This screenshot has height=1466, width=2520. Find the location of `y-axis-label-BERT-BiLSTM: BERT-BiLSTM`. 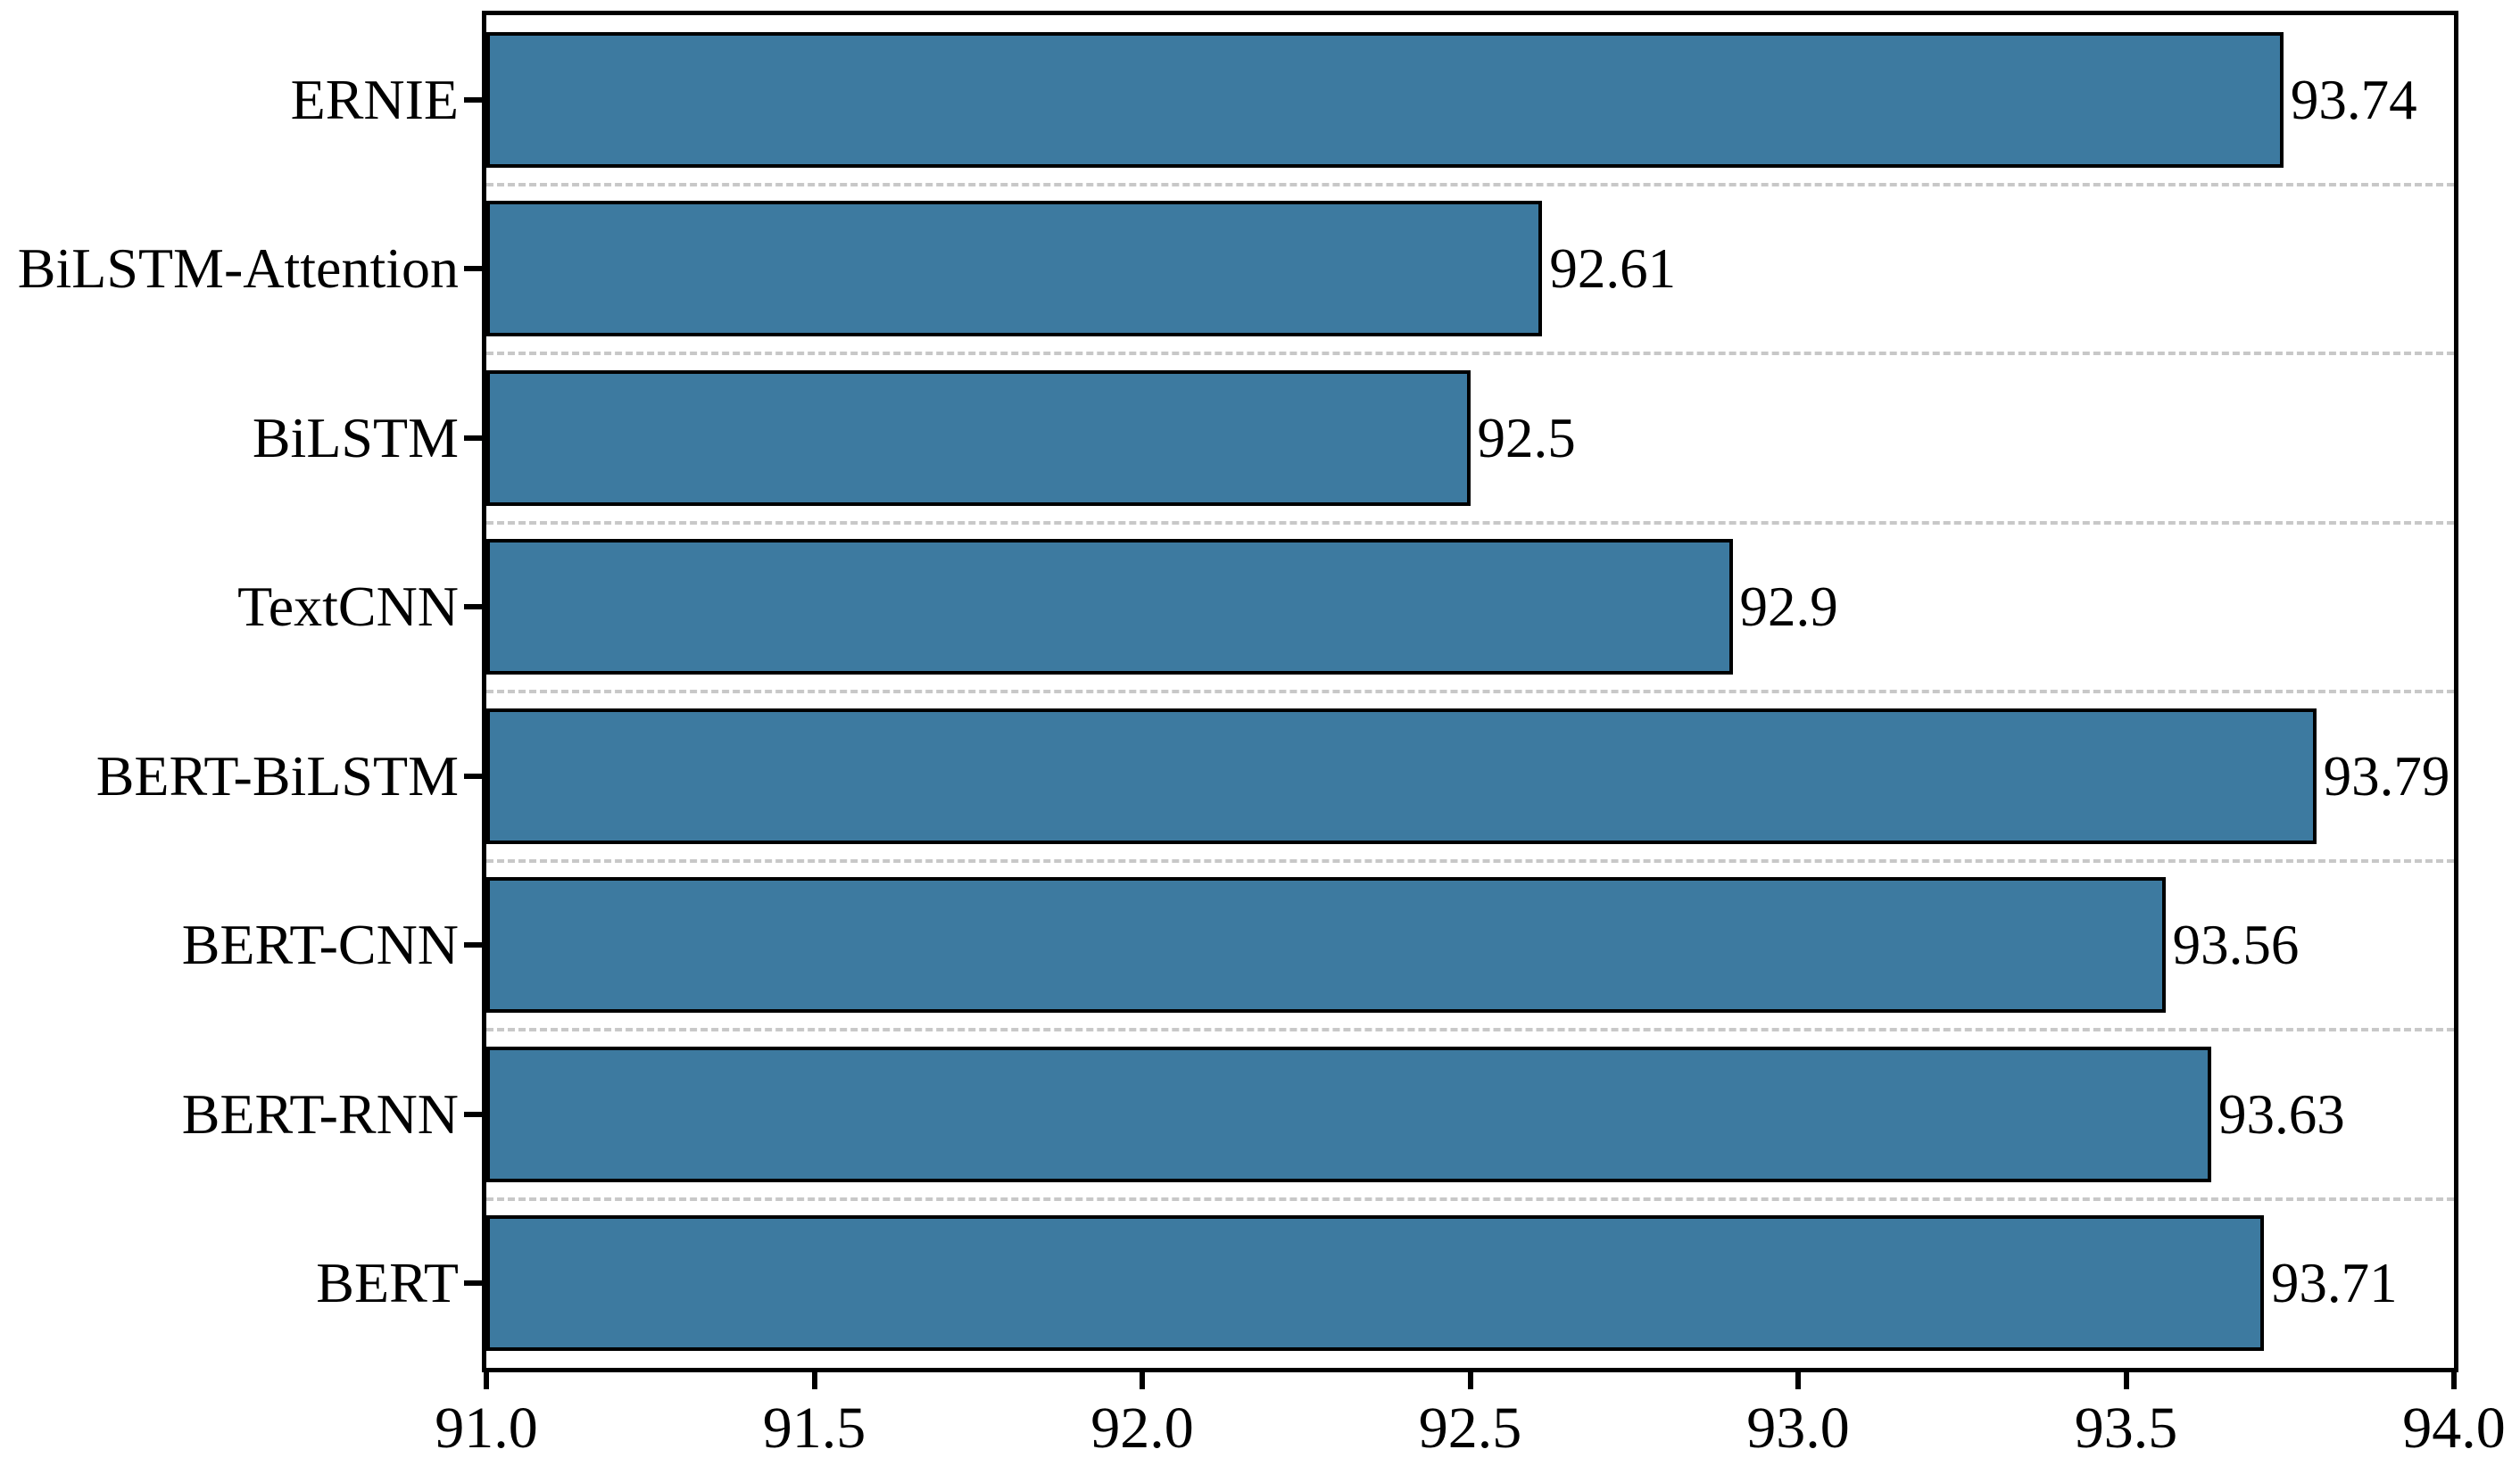

y-axis-label-BERT-BiLSTM: BERT-BiLSTM is located at coordinates (277, 775).